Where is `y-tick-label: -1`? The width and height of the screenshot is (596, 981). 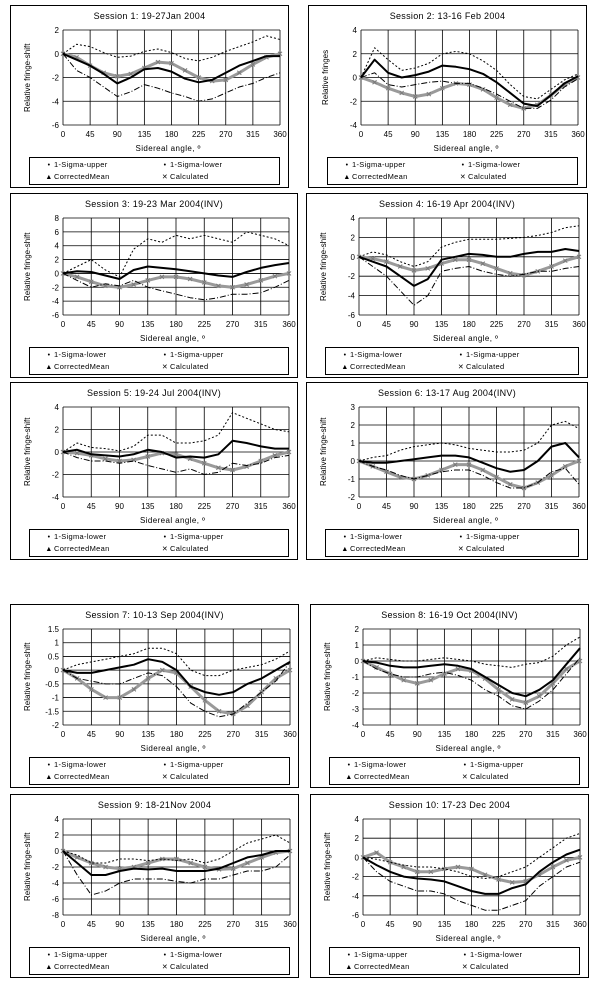 y-tick-label: -1 is located at coordinates (352, 479).